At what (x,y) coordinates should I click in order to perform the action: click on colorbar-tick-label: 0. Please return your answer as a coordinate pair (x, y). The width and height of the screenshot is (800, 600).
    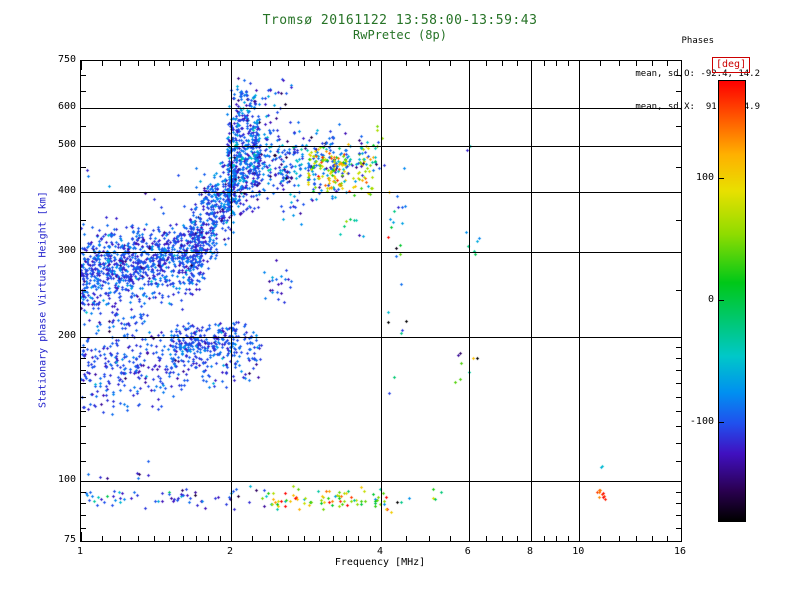
    Looking at the image, I should click on (710, 299).